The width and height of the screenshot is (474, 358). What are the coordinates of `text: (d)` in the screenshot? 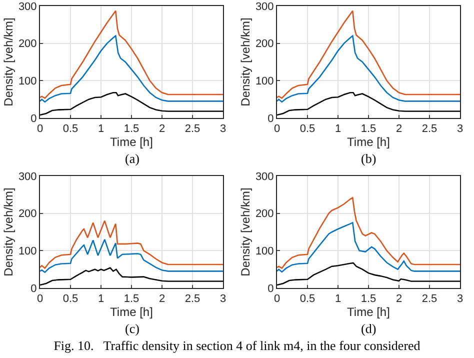 It's located at (368, 328).